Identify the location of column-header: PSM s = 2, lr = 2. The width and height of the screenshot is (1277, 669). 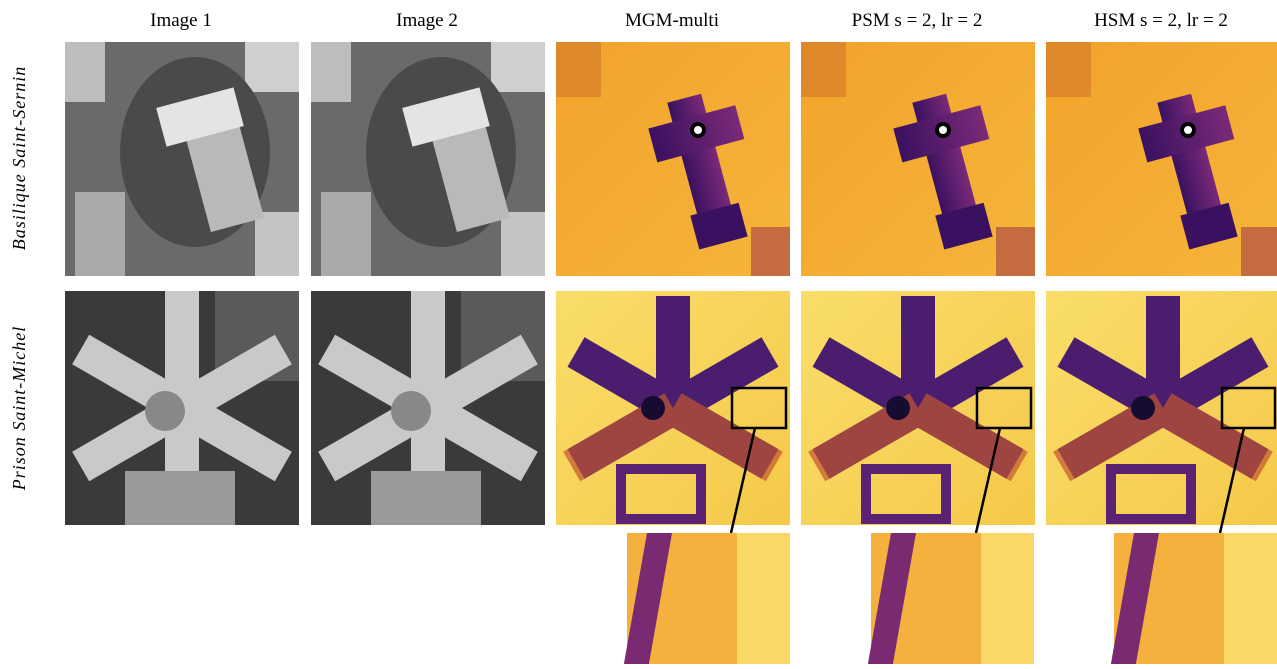
(917, 20).